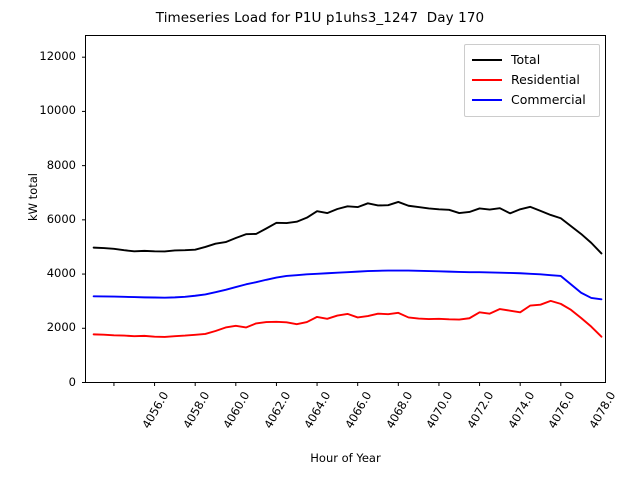  What do you see at coordinates (84, 219) in the screenshot?
I see `y-tick-marks` at bounding box center [84, 219].